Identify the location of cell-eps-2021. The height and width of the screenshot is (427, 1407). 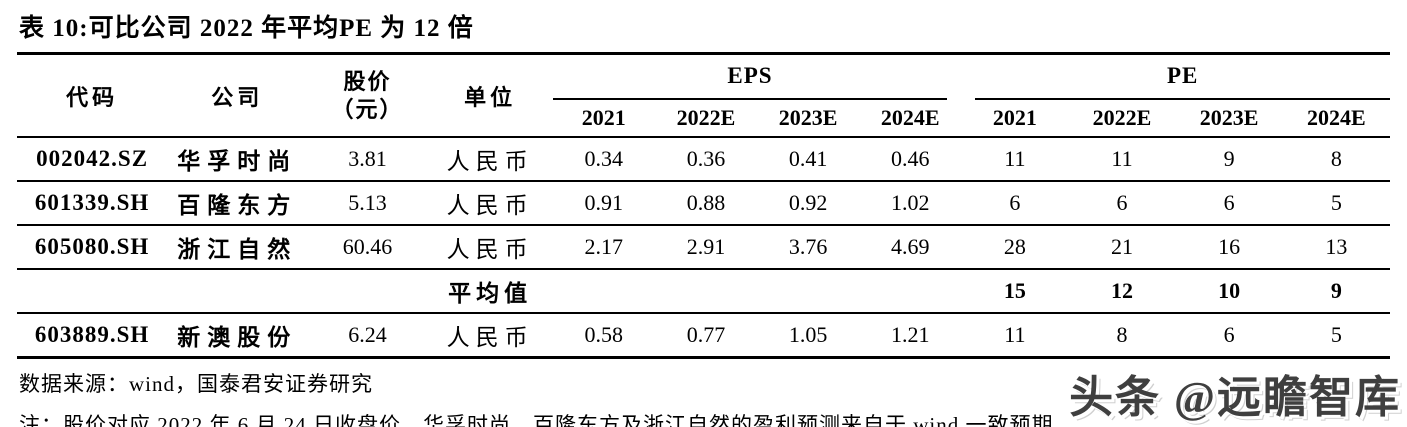
(603, 291).